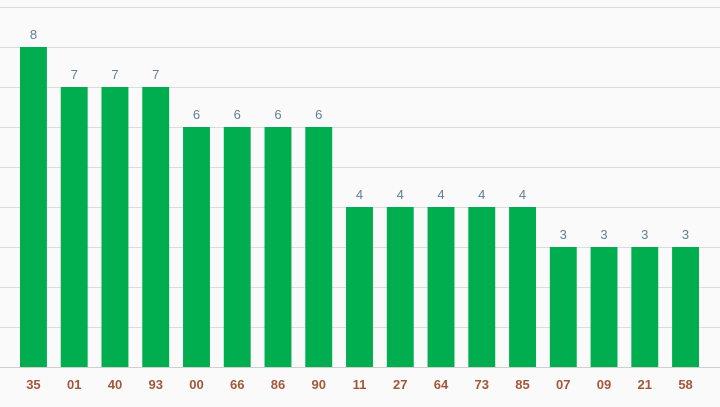  Describe the element at coordinates (318, 114) in the screenshot. I see `value-label-90: 6` at that location.